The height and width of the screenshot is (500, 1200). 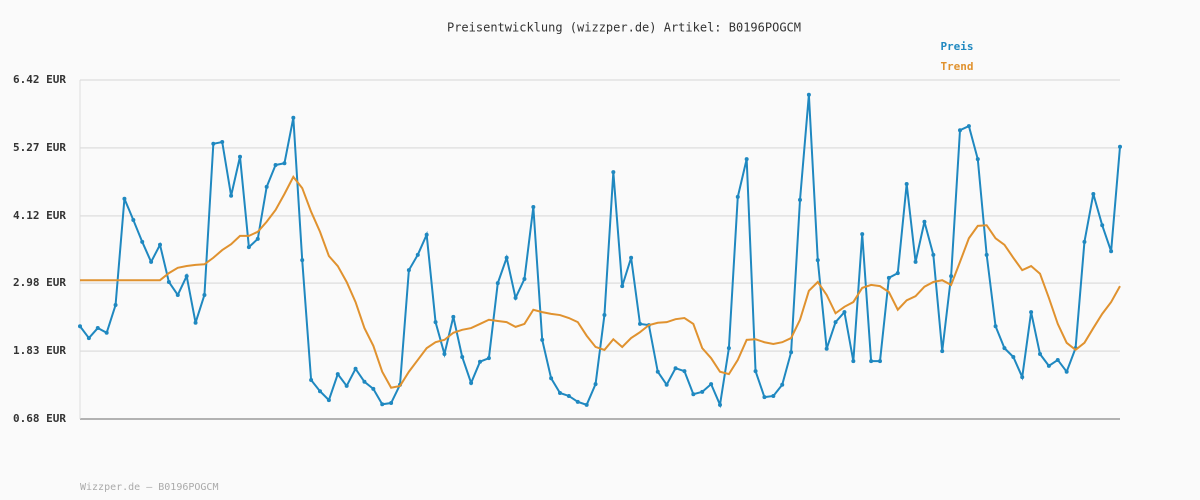 What do you see at coordinates (39, 282) in the screenshot?
I see `y-tick-label: 2.98 EUR` at bounding box center [39, 282].